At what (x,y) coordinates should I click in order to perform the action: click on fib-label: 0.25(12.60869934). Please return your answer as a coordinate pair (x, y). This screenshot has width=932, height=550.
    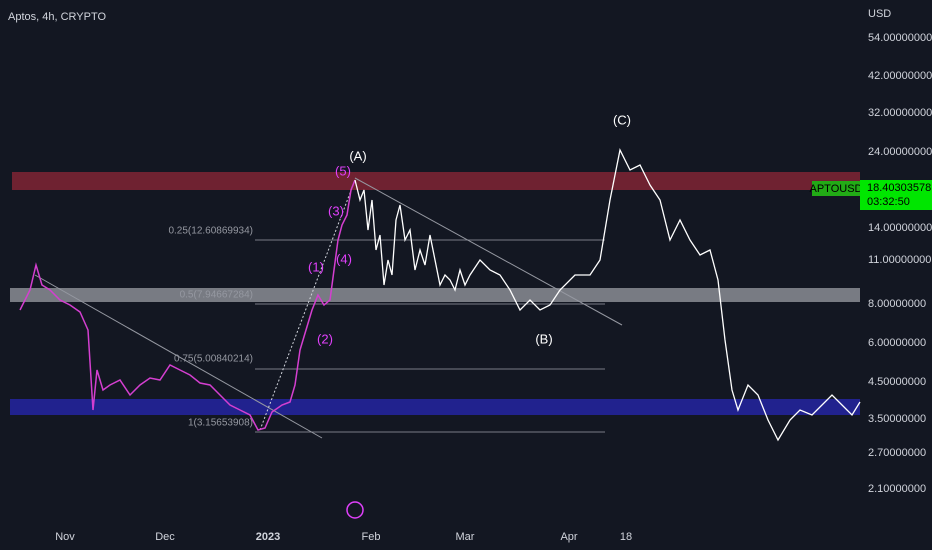
    Looking at the image, I should click on (210, 231).